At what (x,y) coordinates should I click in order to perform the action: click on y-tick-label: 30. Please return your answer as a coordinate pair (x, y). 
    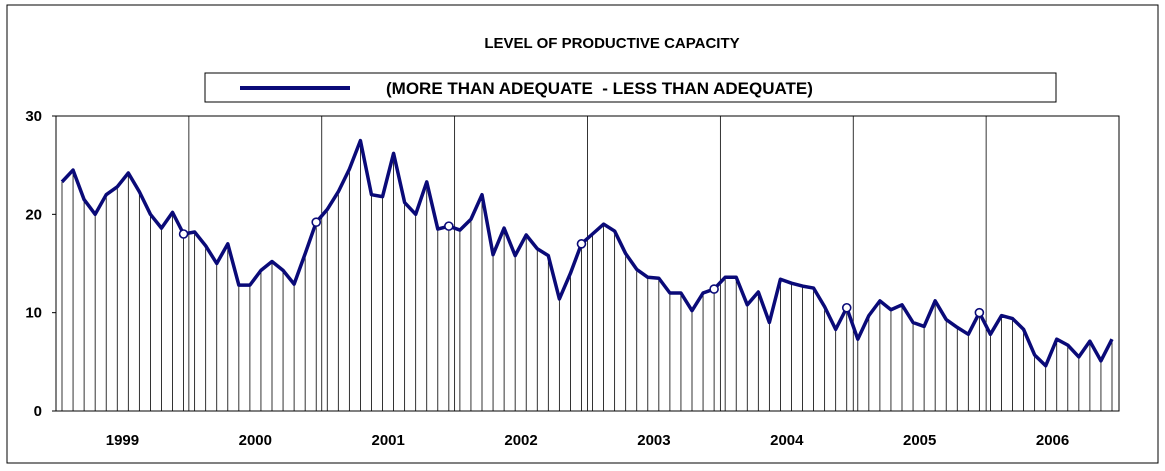
    Looking at the image, I should click on (33, 116).